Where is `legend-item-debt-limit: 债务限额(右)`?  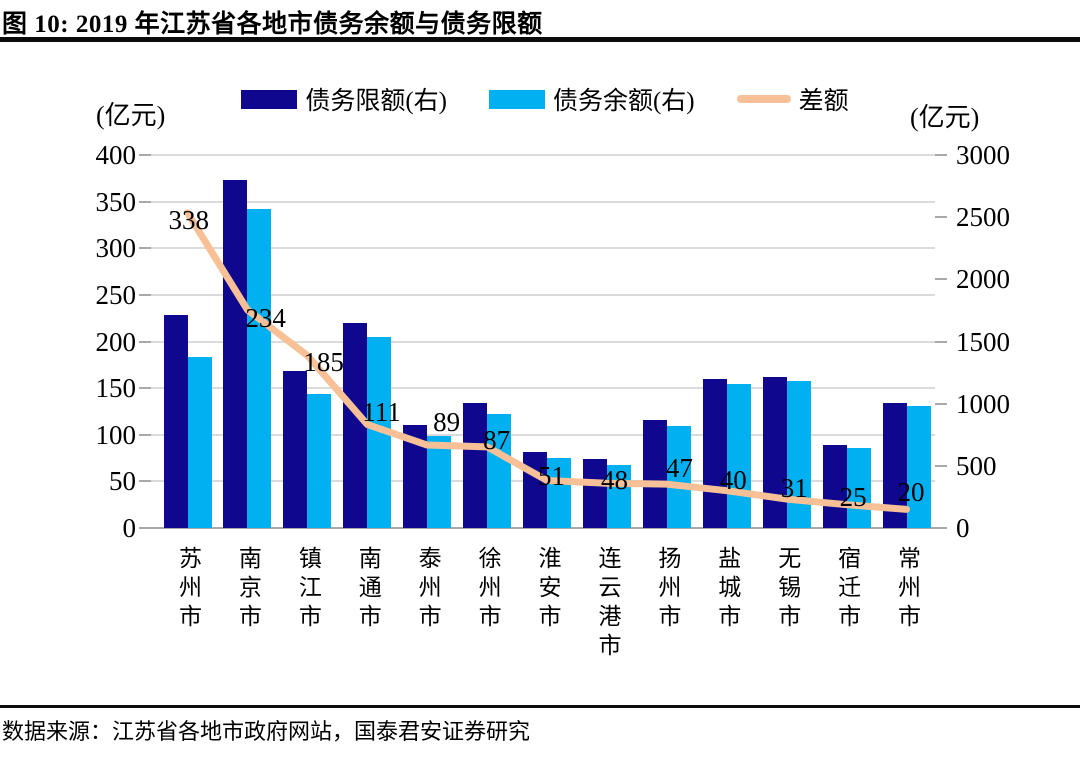 legend-item-debt-limit: 债务限额(右) is located at coordinates (344, 99).